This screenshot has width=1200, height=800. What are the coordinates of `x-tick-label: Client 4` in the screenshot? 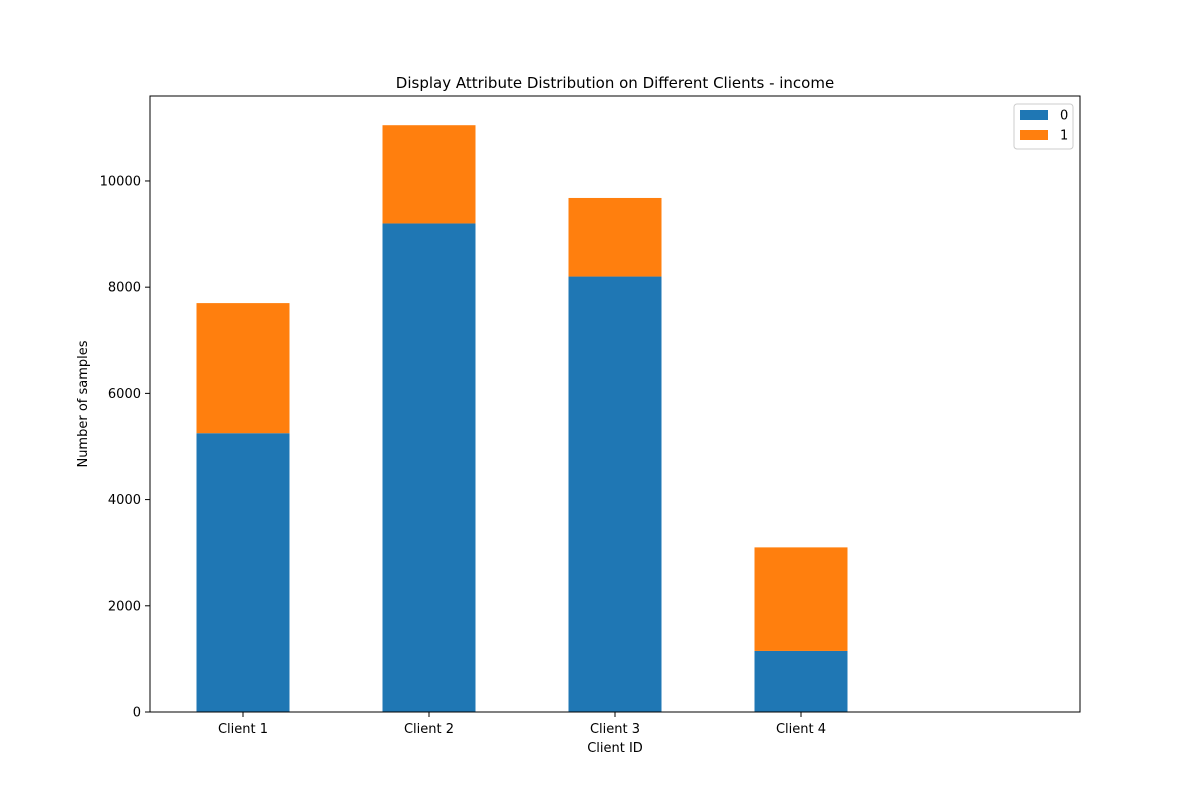 It's located at (801, 729).